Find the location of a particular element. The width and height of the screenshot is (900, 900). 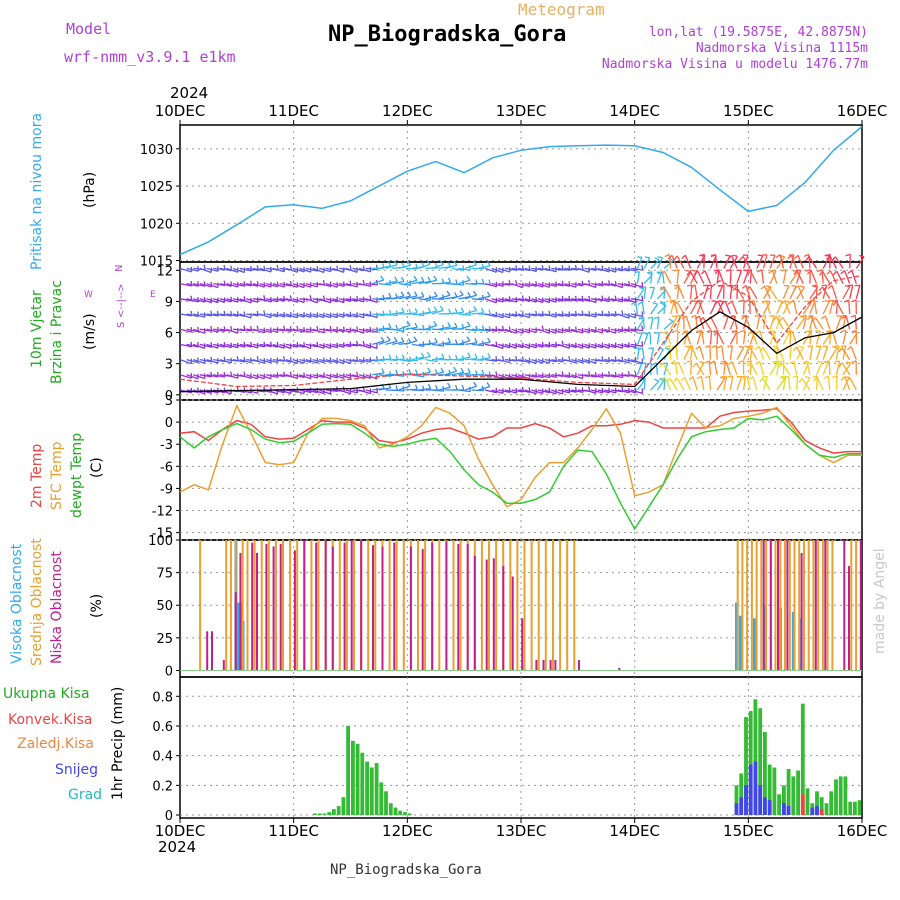

y-tick-label: 0 is located at coordinates (169, 396).